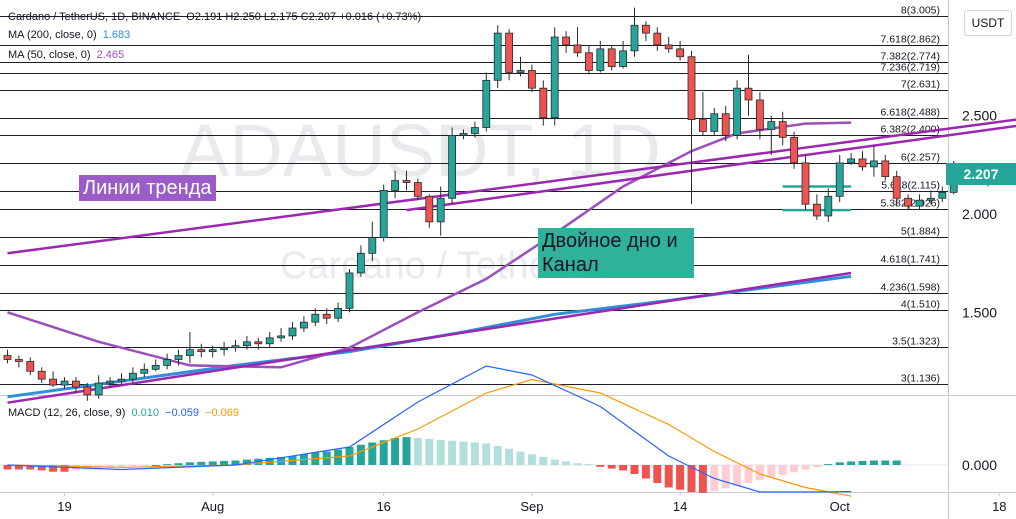 Image resolution: width=1016 pixels, height=519 pixels. I want to click on symbol-name: Cardano / TetherUS, 1D, BINANCE, so click(94, 17).